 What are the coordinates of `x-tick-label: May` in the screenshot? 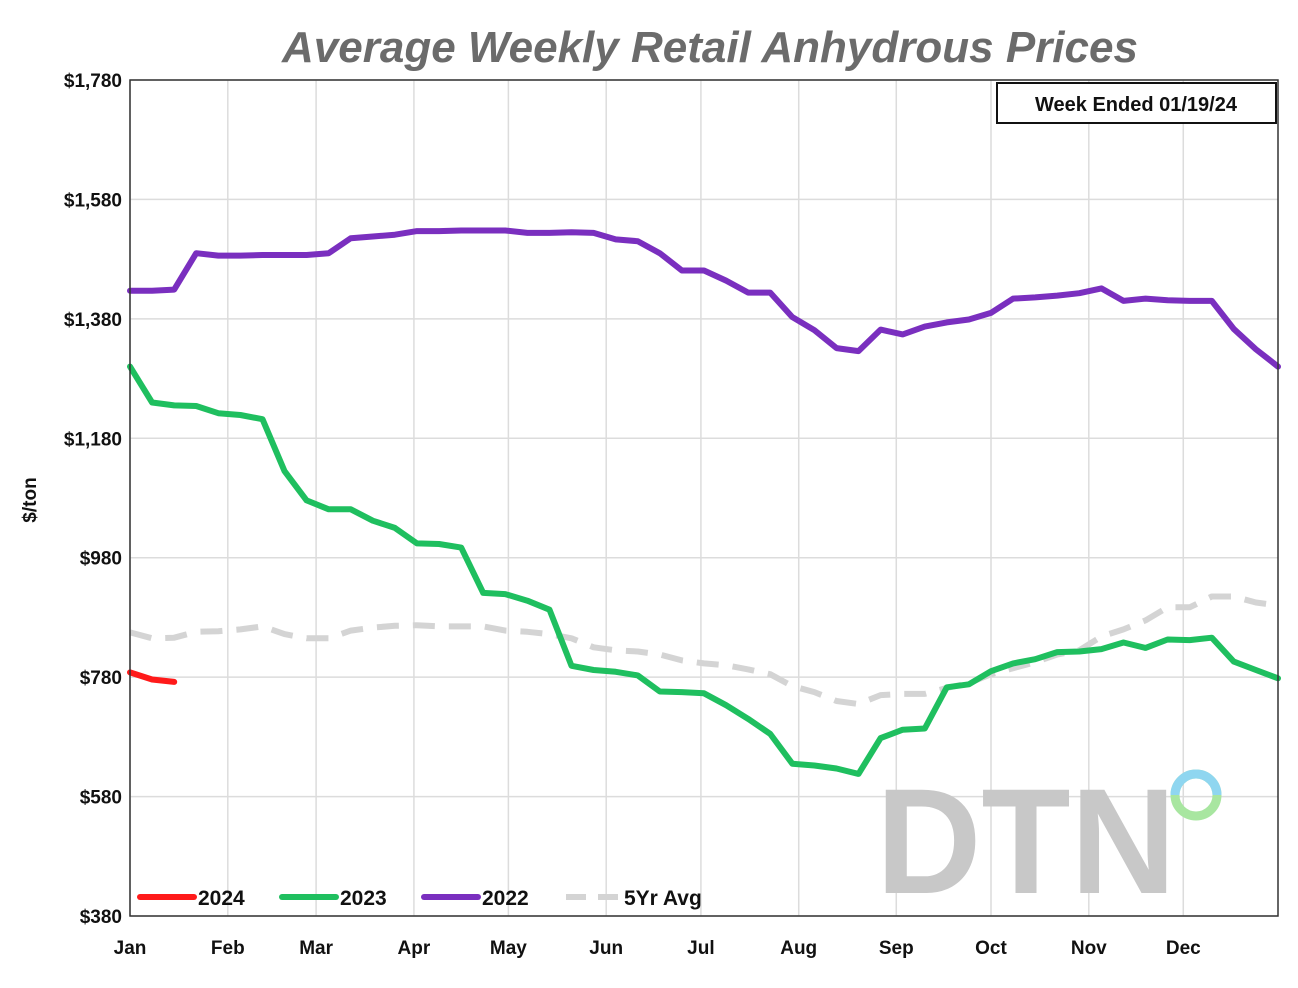 It's located at (508, 948).